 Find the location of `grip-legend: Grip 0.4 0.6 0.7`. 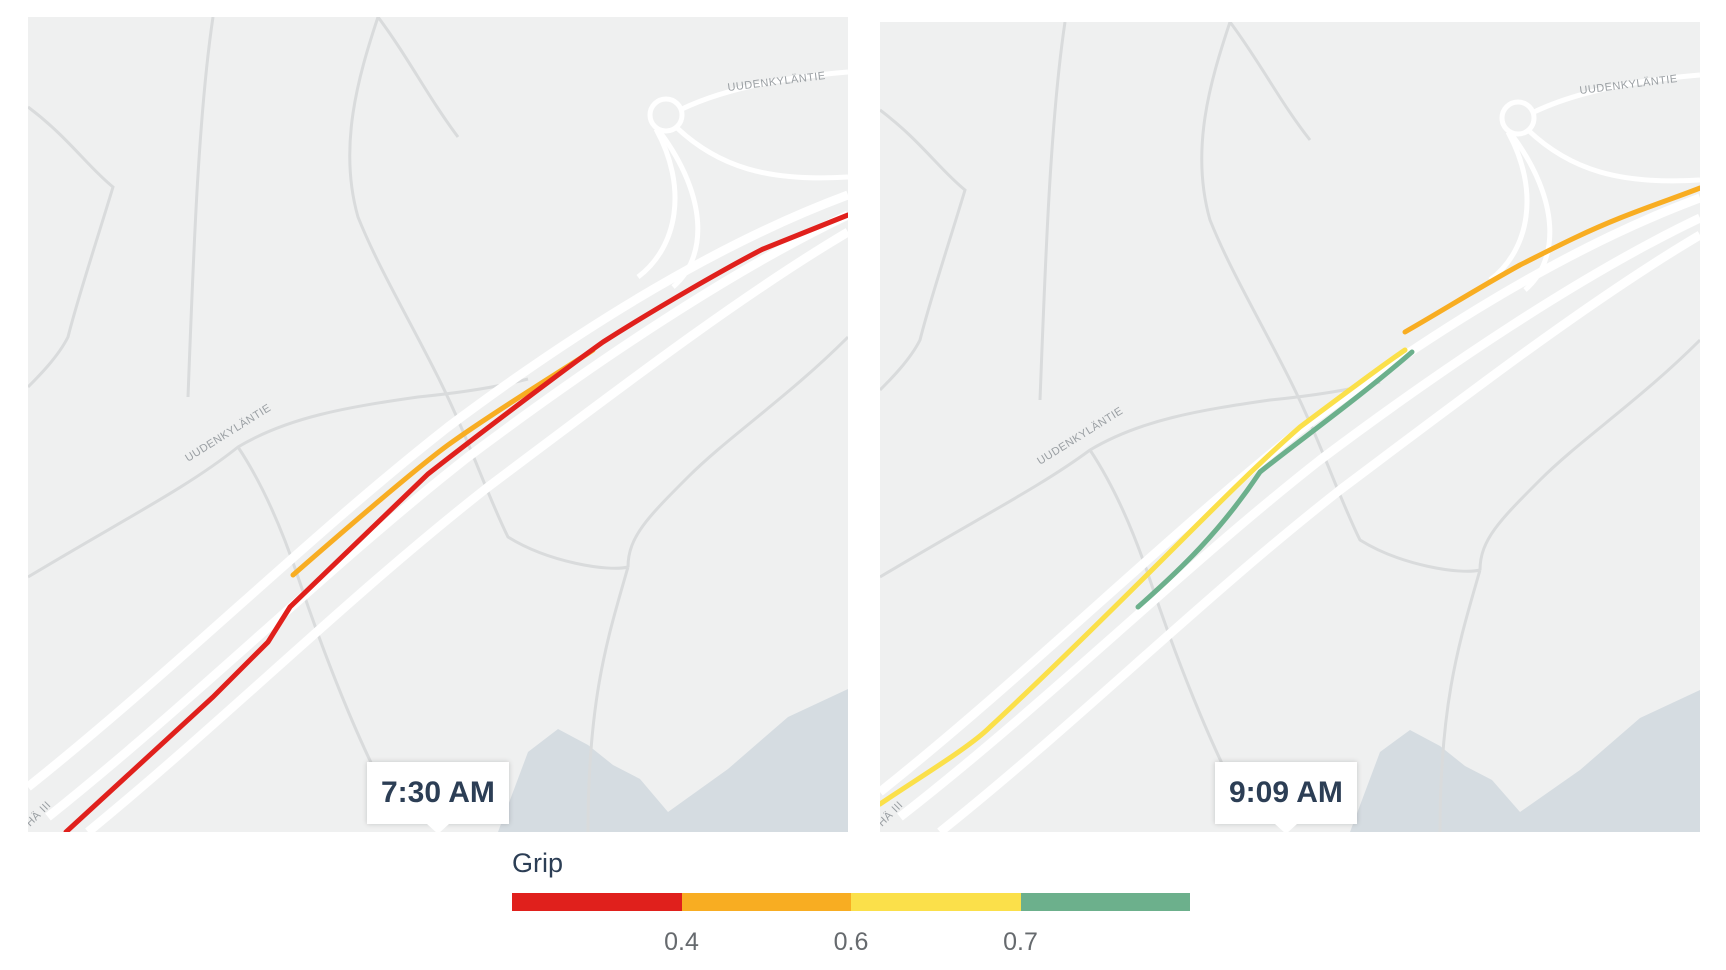

grip-legend: Grip 0.4 0.6 0.7 is located at coordinates (851, 903).